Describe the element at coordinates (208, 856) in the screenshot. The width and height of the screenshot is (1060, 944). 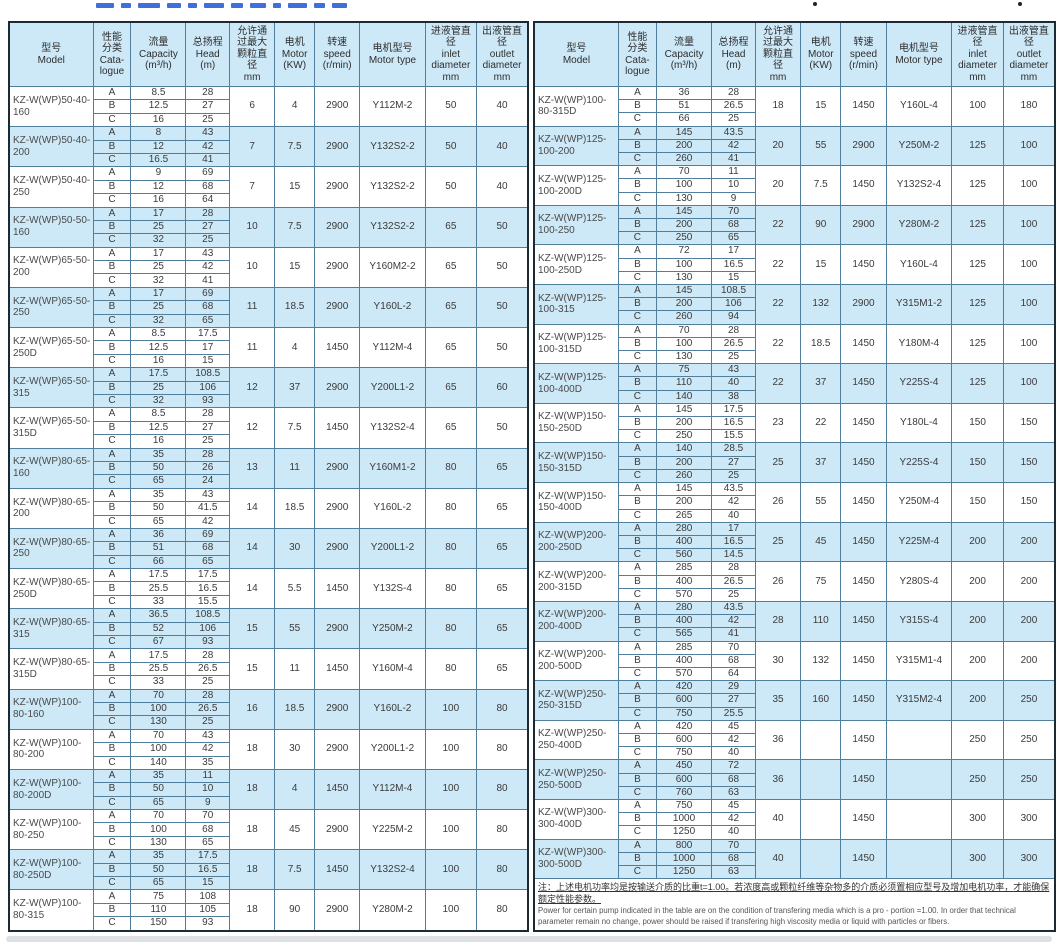
I see `head-cell: 17.5` at that location.